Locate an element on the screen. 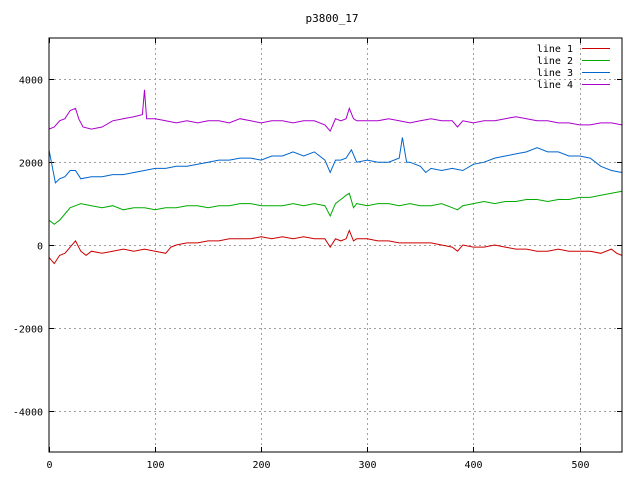 The height and width of the screenshot is (480, 640). y-tick-label: -4000 is located at coordinates (28, 413).